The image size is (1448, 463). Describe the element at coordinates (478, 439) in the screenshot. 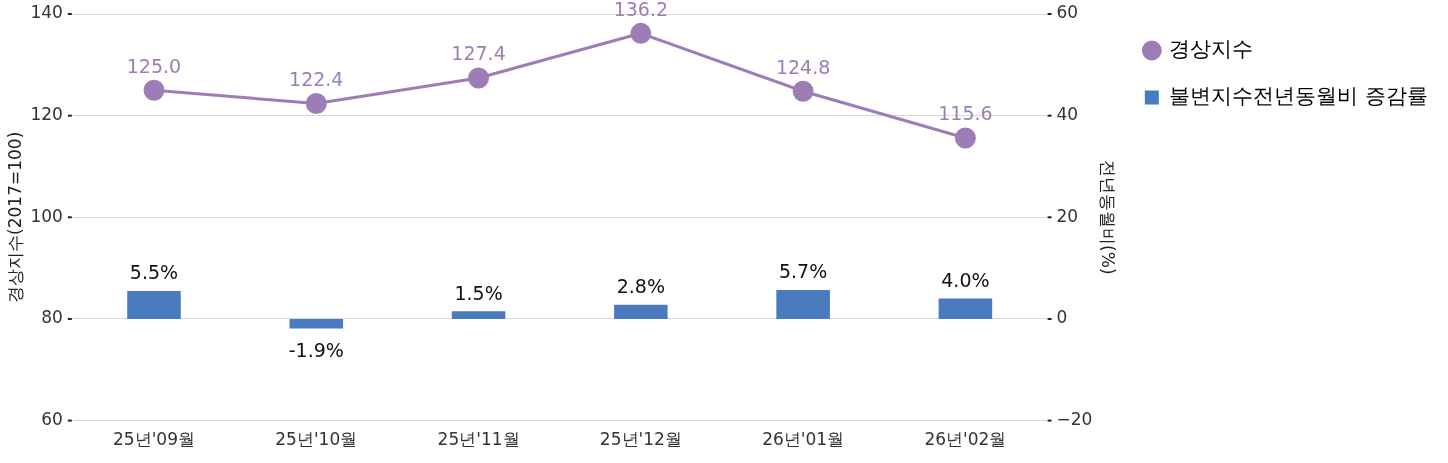

I see `x-tick-label: 25년'11월` at that location.